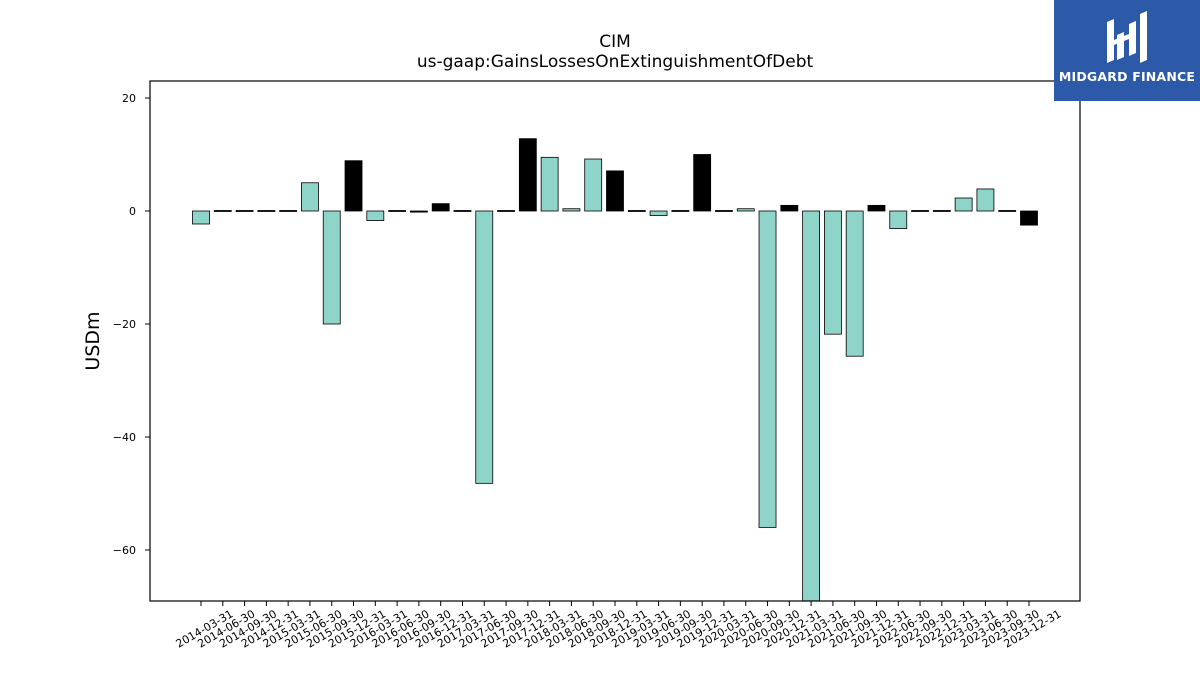  I want to click on company-logo: MIDGARD FINANCE, so click(1127, 50).